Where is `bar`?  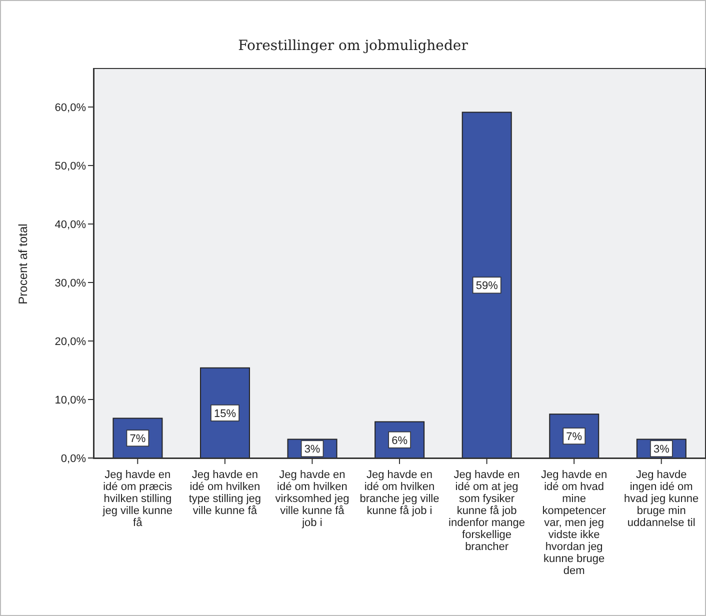
bar is located at coordinates (487, 285).